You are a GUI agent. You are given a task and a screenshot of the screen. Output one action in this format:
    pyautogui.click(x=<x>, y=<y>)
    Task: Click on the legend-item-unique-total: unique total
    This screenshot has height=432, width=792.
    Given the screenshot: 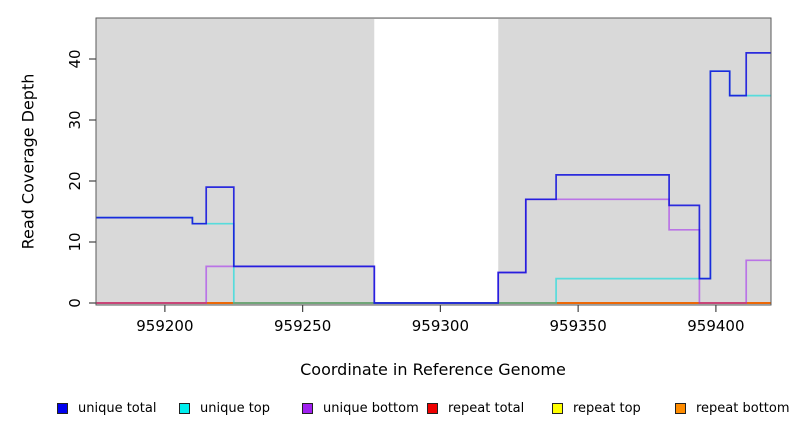 What is the action you would take?
    pyautogui.click(x=106, y=408)
    